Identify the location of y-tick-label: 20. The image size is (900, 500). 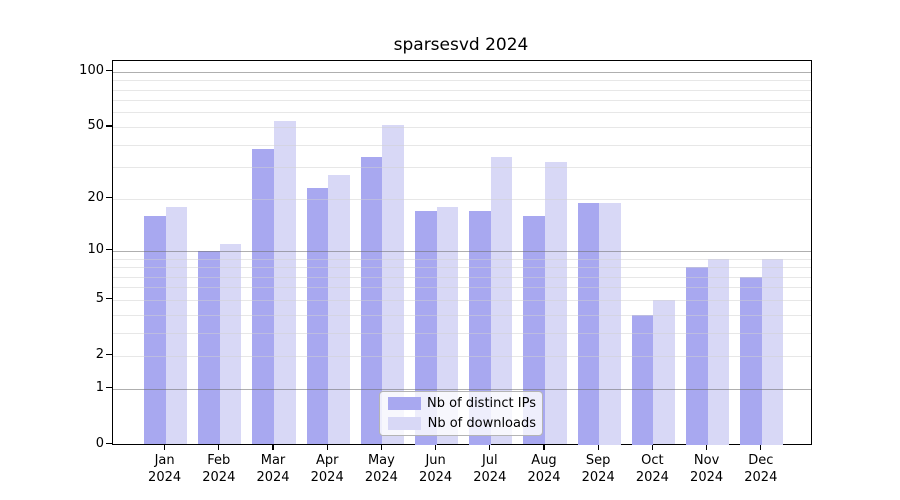
(95, 197).